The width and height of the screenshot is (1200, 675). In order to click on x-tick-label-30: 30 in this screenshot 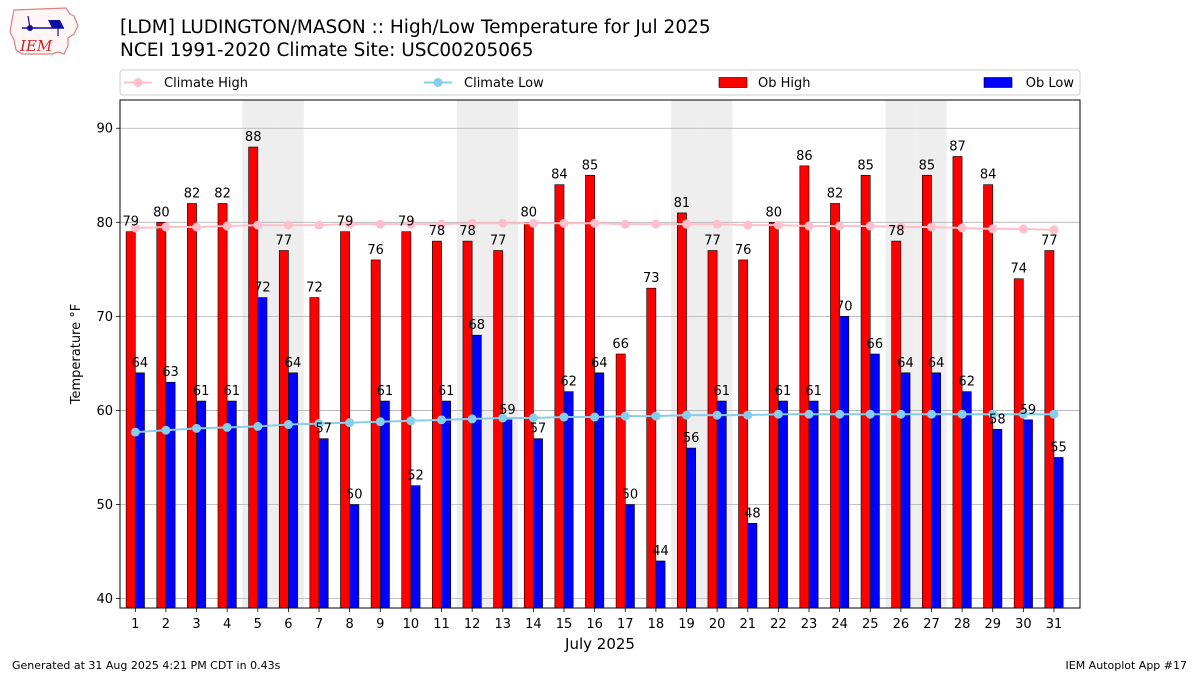, I will do `click(1023, 624)`.